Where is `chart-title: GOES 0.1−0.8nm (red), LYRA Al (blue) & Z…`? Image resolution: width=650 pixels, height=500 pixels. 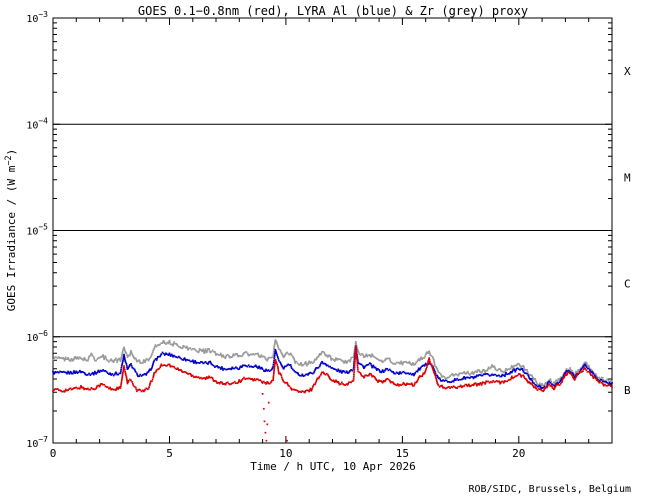 chart-title: GOES 0.1−0.8nm (red), LYRA Al (blue) & Z… is located at coordinates (333, 11).